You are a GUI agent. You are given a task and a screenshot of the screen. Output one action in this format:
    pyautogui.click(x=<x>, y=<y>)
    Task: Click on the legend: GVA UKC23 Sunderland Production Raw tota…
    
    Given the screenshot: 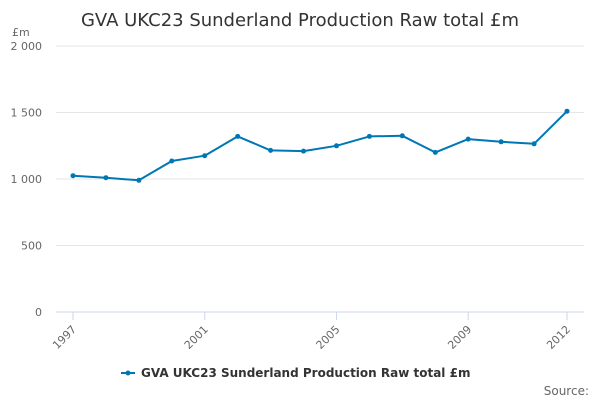 What is the action you would take?
    pyautogui.click(x=295, y=373)
    